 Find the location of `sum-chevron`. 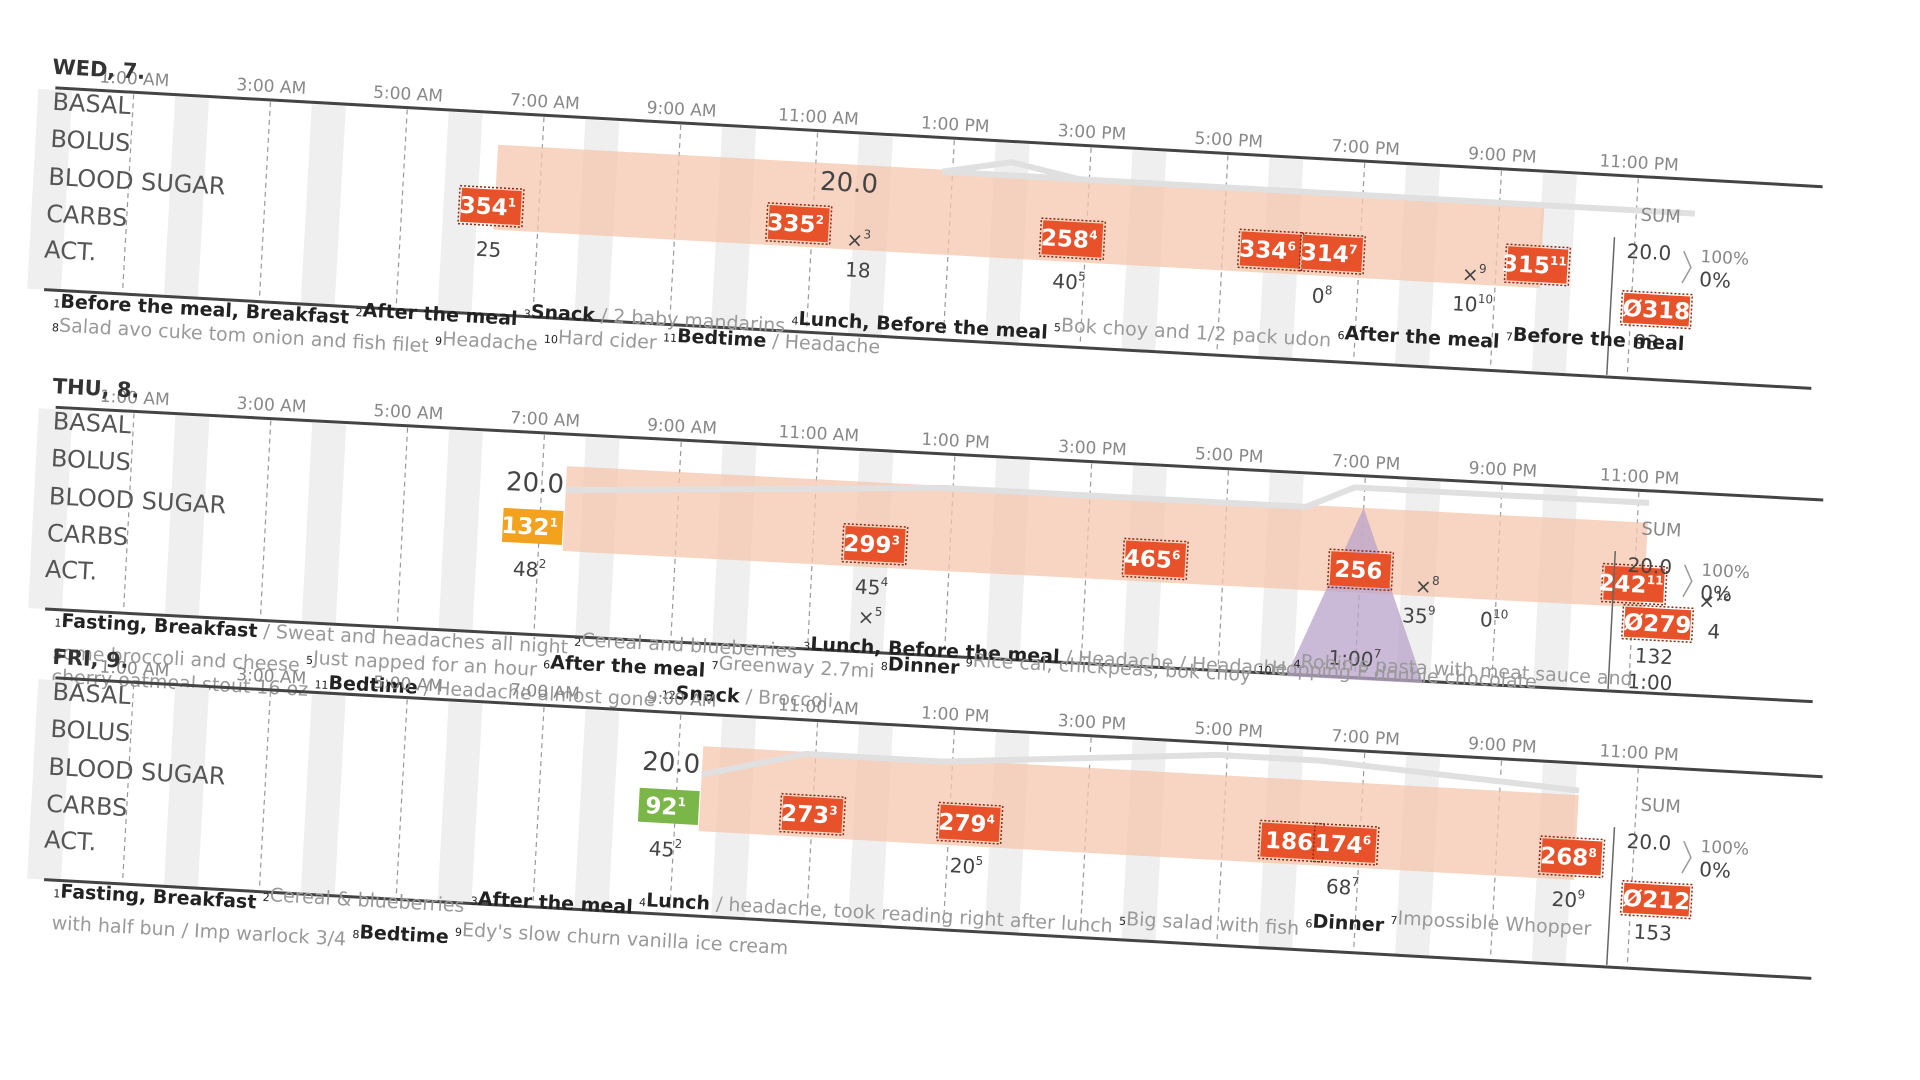

sum-chevron is located at coordinates (1687, 581).